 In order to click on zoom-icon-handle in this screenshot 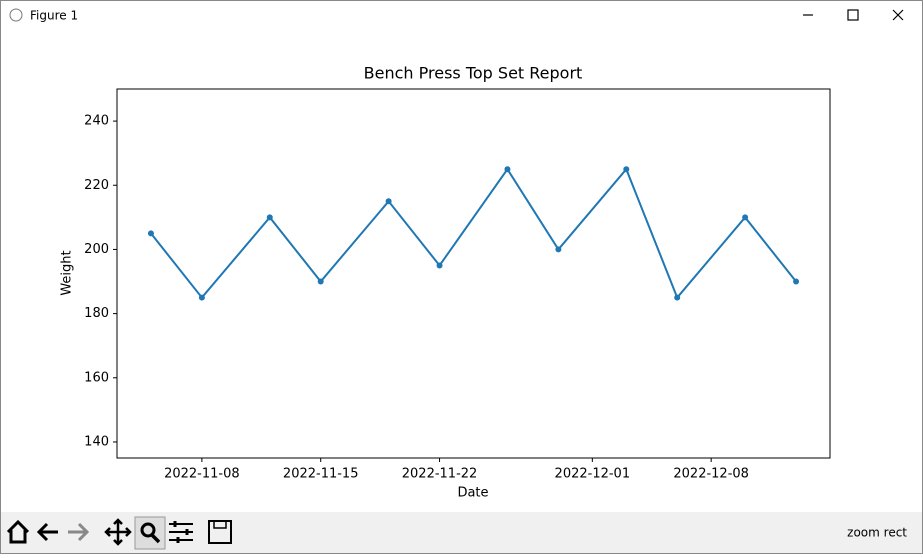, I will do `click(155, 538)`.